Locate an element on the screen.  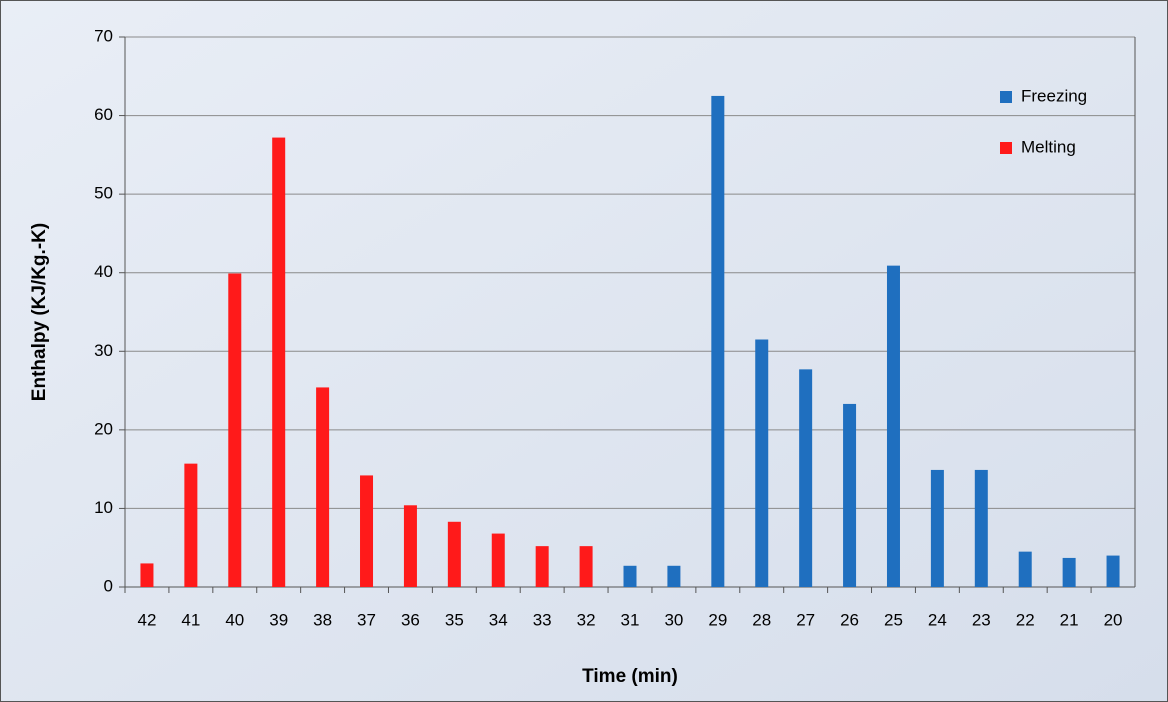
y-tick-label: 70 is located at coordinates (103, 35).